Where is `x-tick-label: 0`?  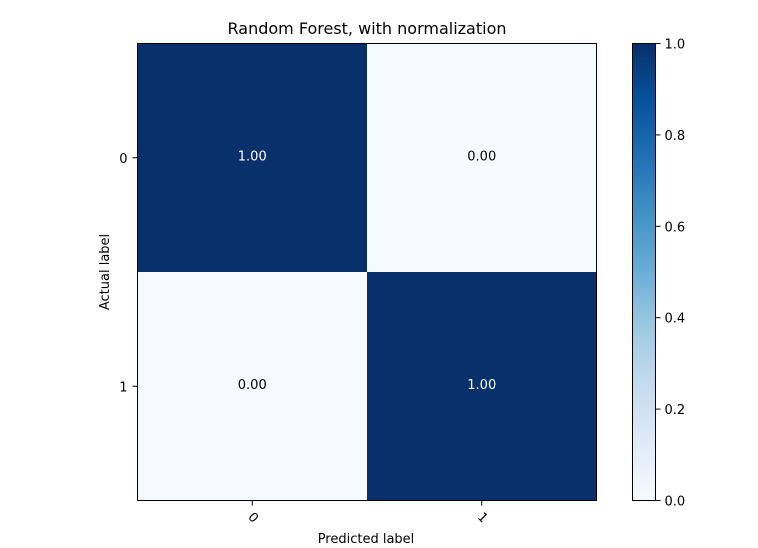
x-tick-label: 0 is located at coordinates (252, 518).